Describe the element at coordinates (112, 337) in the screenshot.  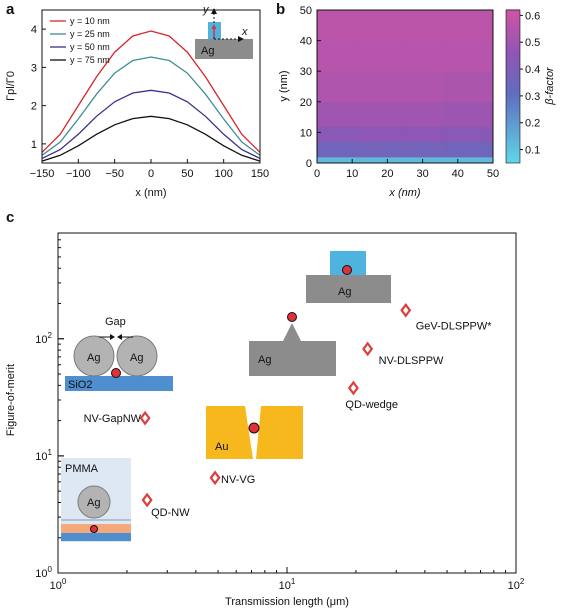
I see `gap-arrow-right-icon` at that location.